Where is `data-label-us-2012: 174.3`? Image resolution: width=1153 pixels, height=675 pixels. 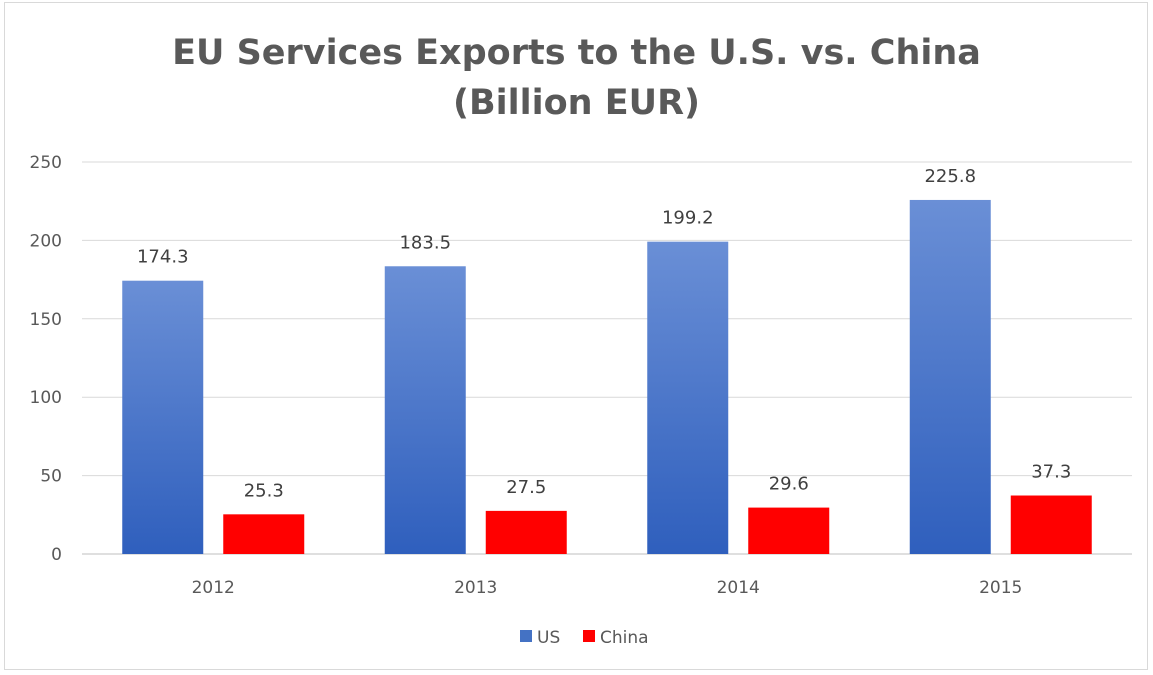 data-label-us-2012: 174.3 is located at coordinates (163, 257).